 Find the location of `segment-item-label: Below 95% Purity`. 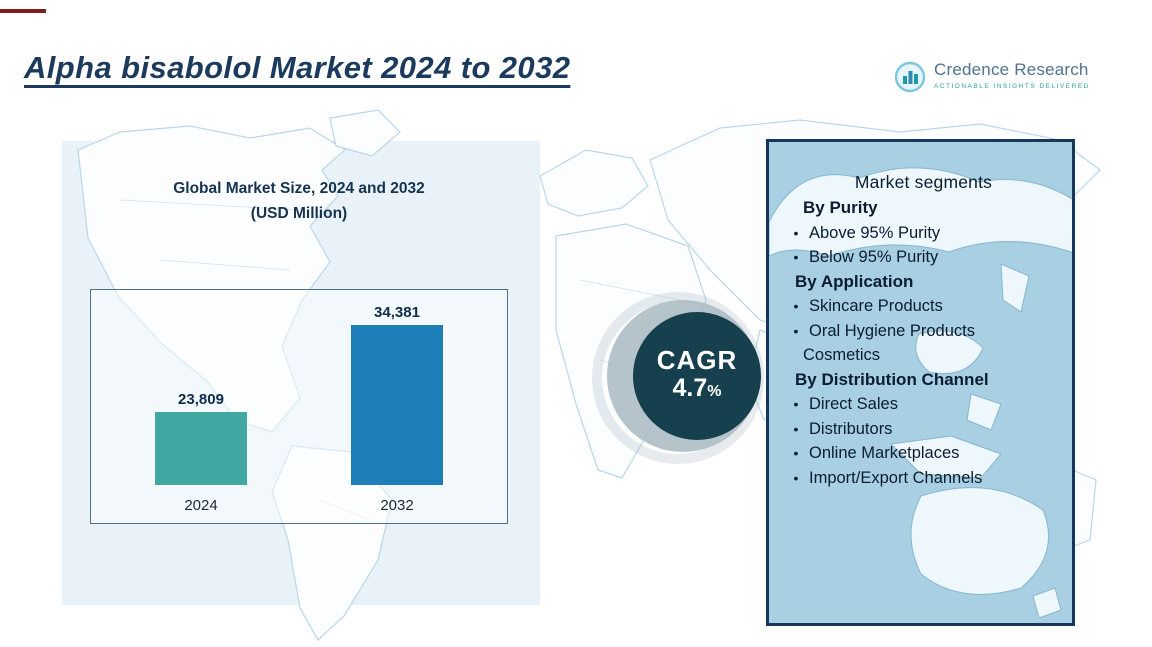

segment-item-label: Below 95% Purity is located at coordinates (874, 257).